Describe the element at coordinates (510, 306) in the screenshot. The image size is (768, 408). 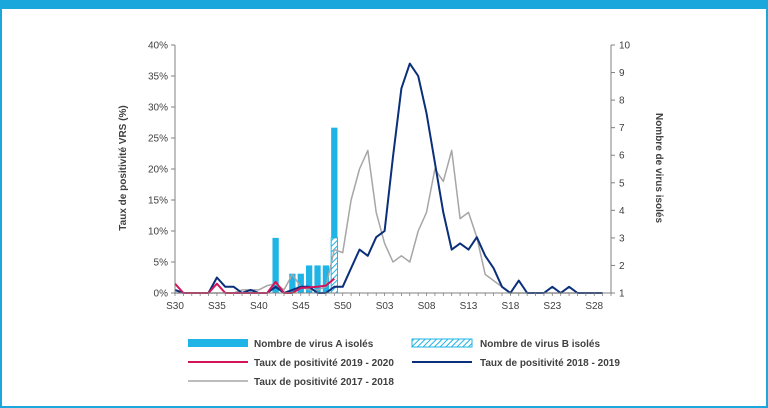
I see `x-tick-label: S18` at that location.